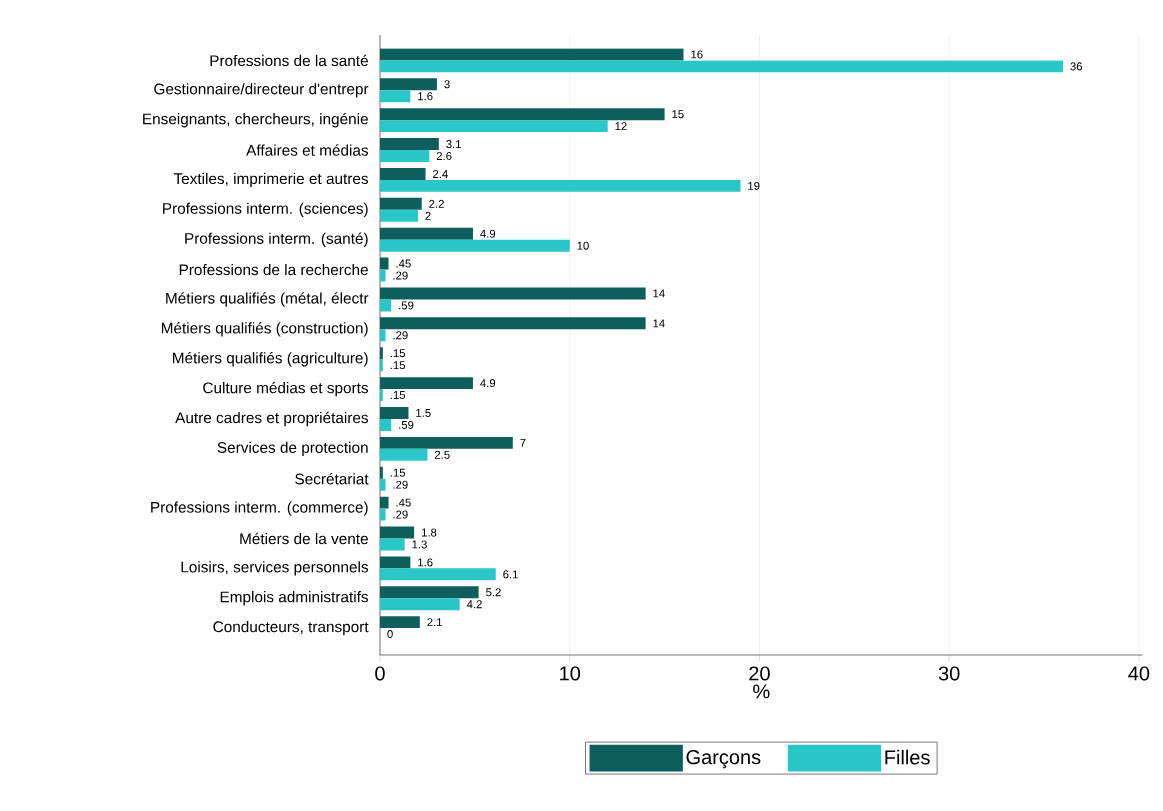  I want to click on data-label: 2, so click(428, 215).